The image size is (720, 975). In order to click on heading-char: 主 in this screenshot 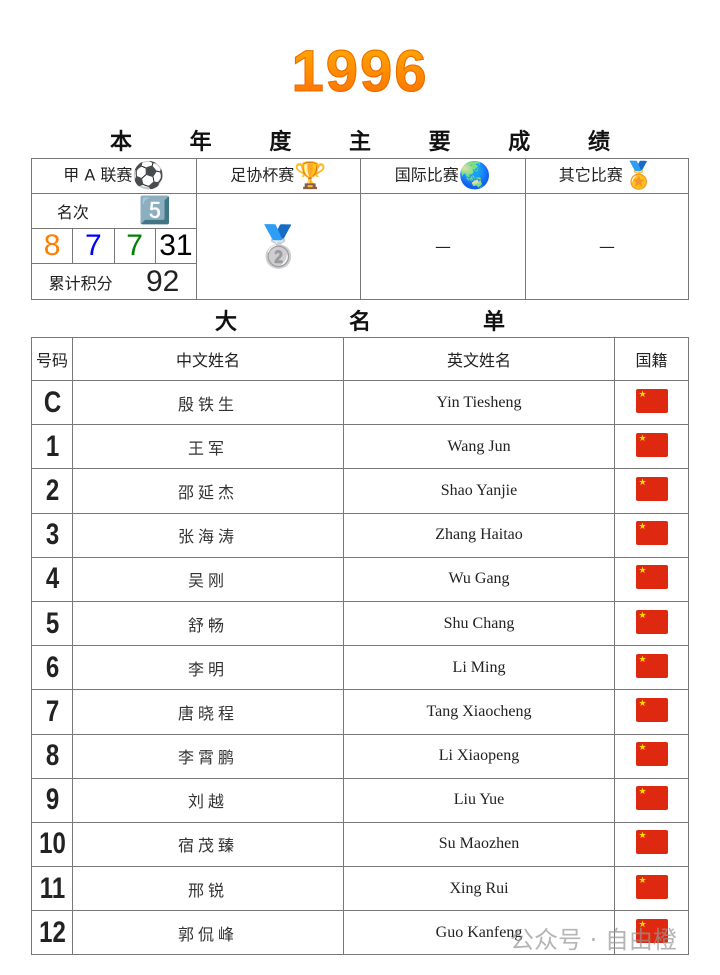, I will do `click(359, 142)`.